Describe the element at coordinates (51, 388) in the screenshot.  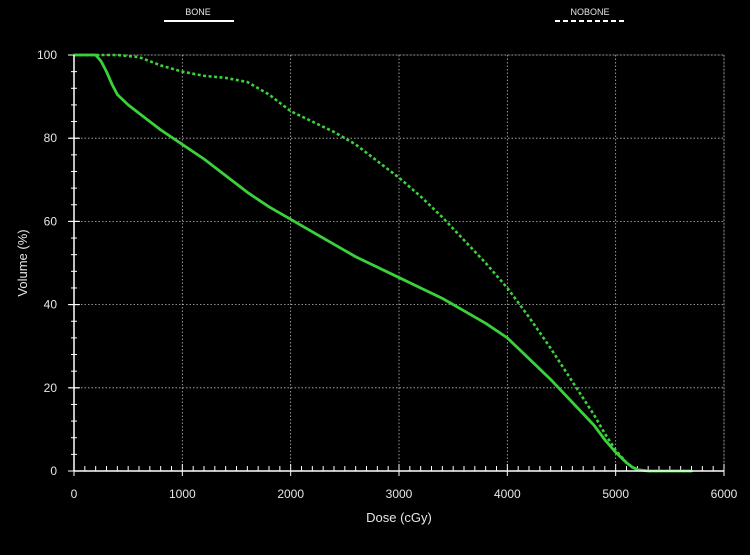
I see `y-tick-label-1: 20` at that location.